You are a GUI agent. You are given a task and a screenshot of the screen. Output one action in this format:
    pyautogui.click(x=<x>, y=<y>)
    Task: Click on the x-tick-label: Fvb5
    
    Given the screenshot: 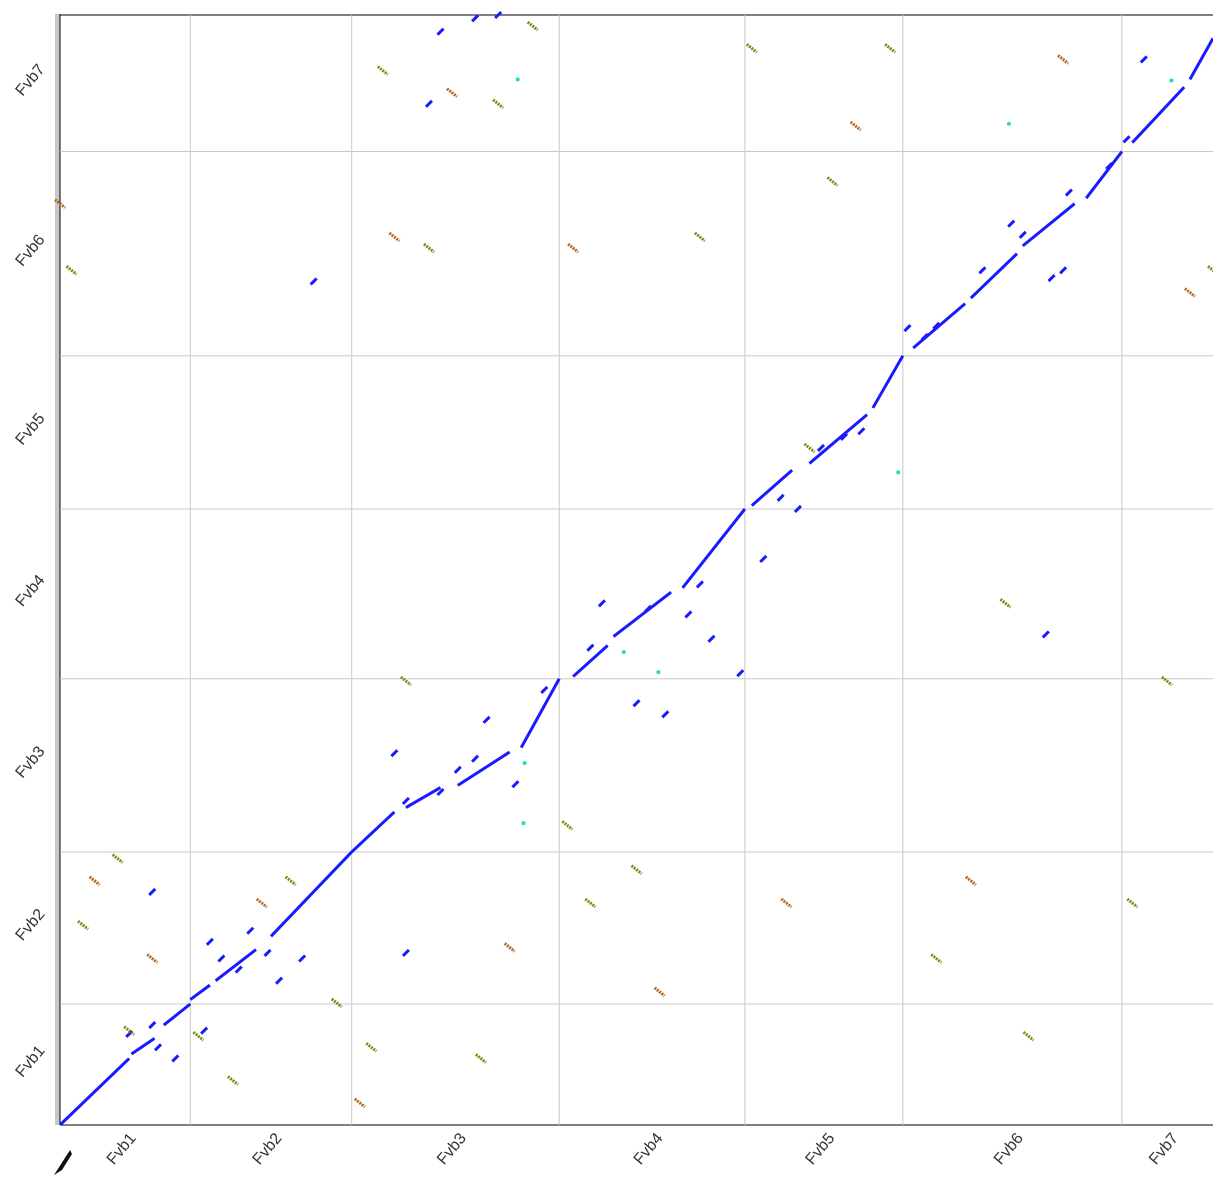 What is the action you would take?
    pyautogui.click(x=820, y=1149)
    